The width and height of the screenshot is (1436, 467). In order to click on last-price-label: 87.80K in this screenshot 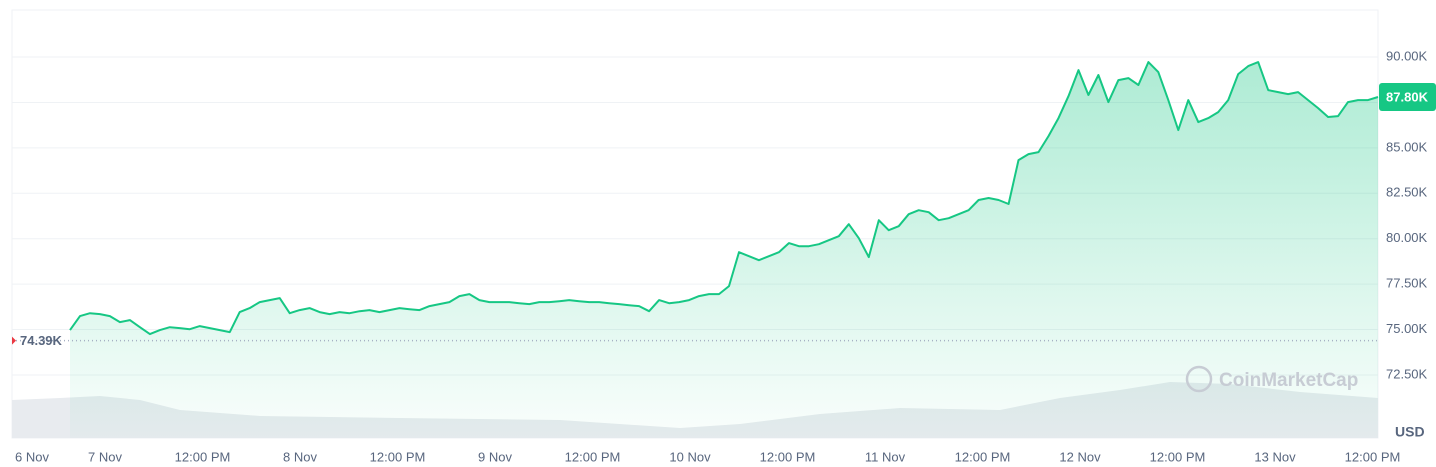, I will do `click(1407, 96)`.